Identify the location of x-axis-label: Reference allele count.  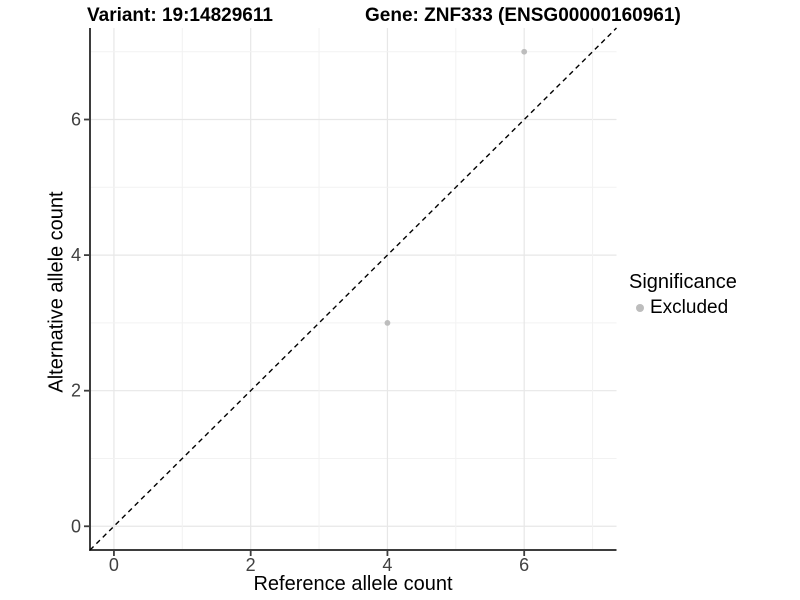
(353, 584).